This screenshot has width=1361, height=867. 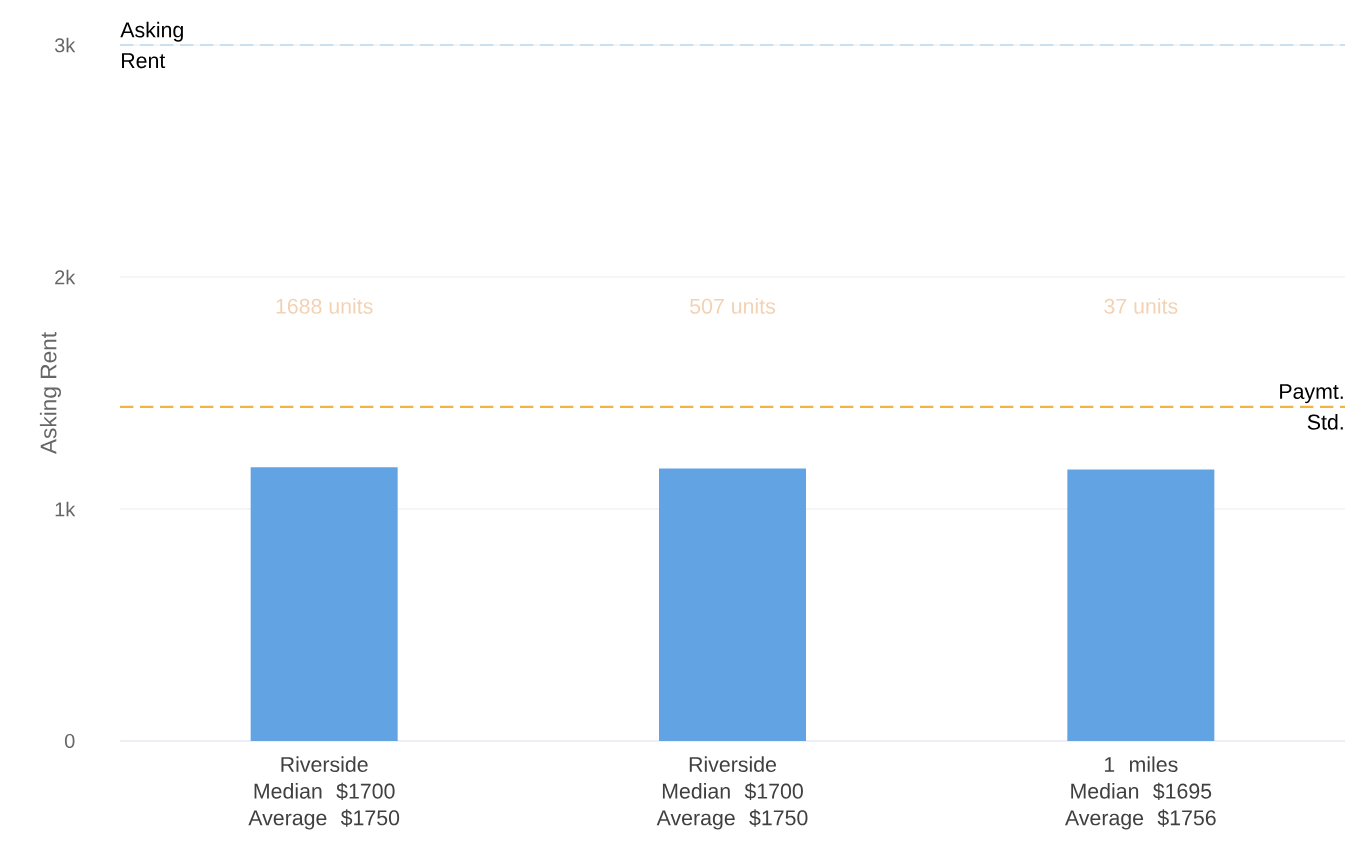 What do you see at coordinates (324, 306) in the screenshot?
I see `annotation: 1688 units` at bounding box center [324, 306].